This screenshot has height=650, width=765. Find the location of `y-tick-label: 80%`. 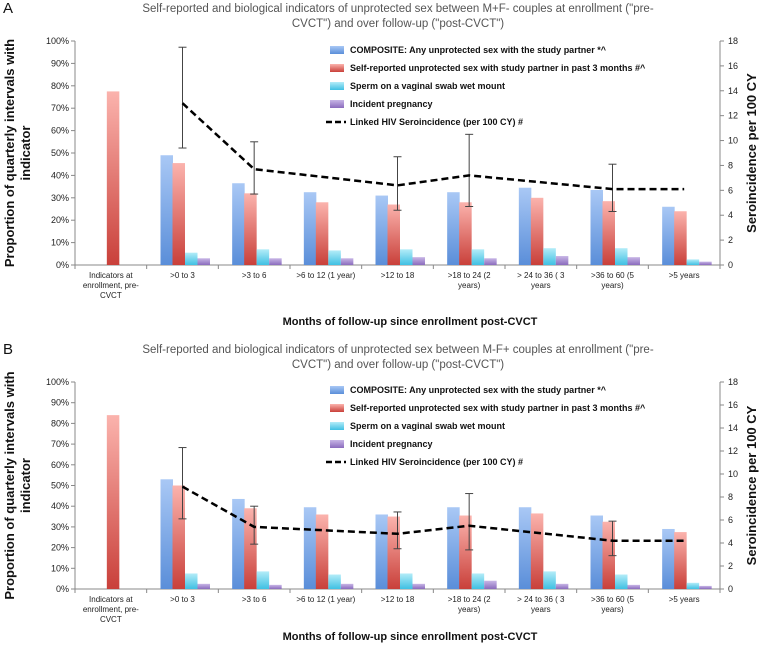

y-tick-label: 80% is located at coordinates (60, 86).